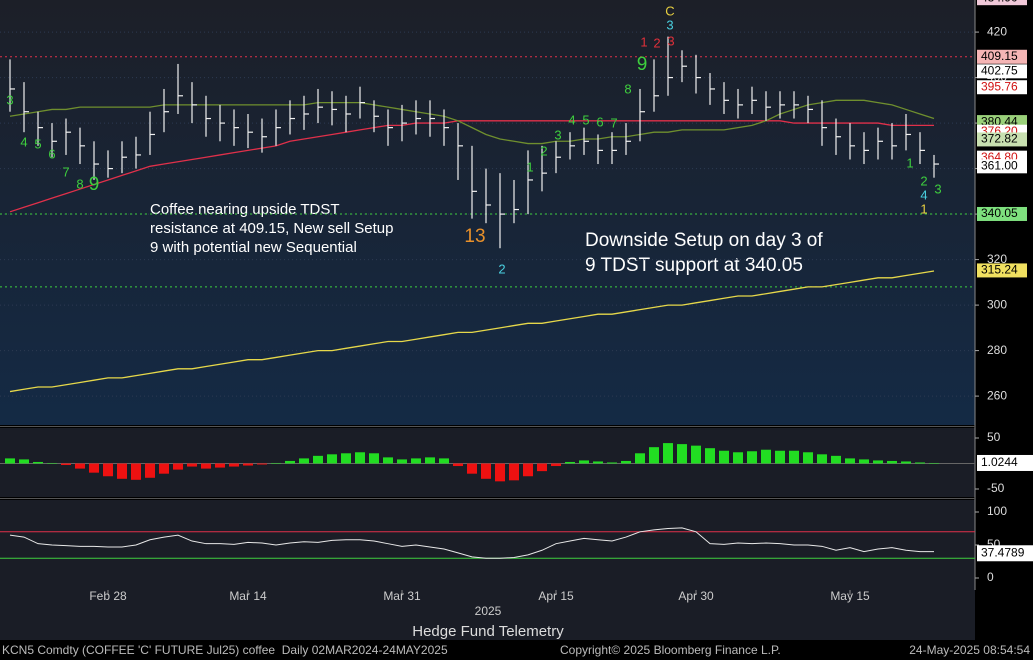  What do you see at coordinates (997, 395) in the screenshot?
I see `y-tick-label: 260` at bounding box center [997, 395].